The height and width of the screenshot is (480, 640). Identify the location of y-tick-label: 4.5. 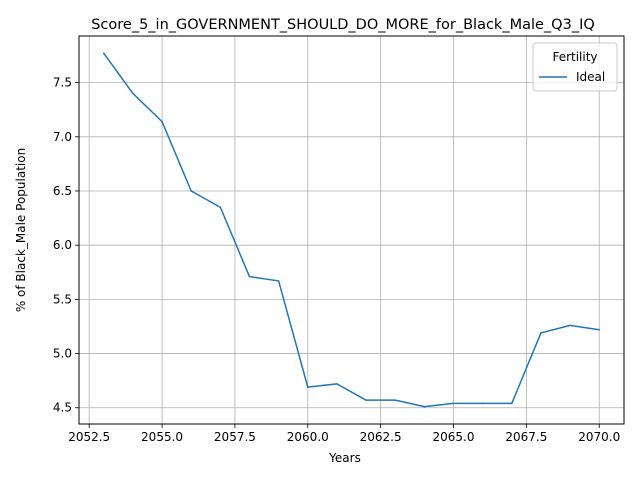
(62, 408).